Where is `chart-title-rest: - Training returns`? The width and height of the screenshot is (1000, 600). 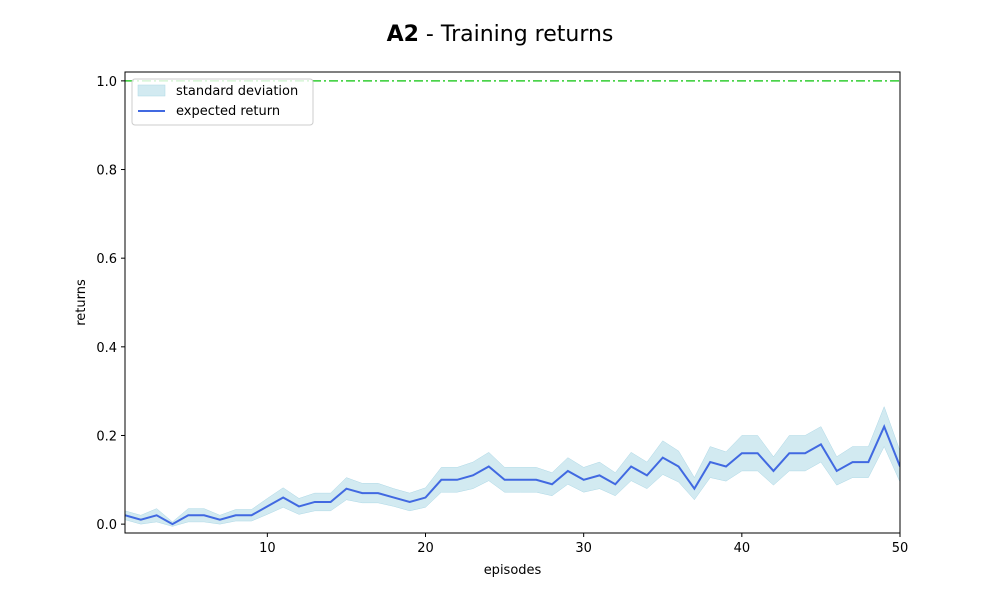
chart-title-rest: - Training returns is located at coordinates (516, 34).